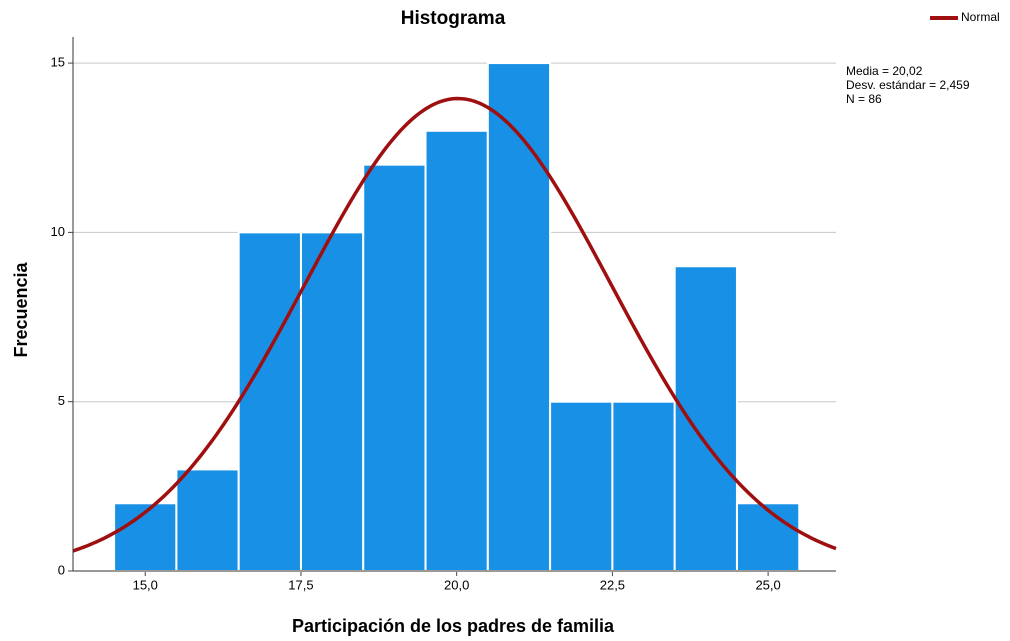  I want to click on x-tick-label: 25,0, so click(767, 584).